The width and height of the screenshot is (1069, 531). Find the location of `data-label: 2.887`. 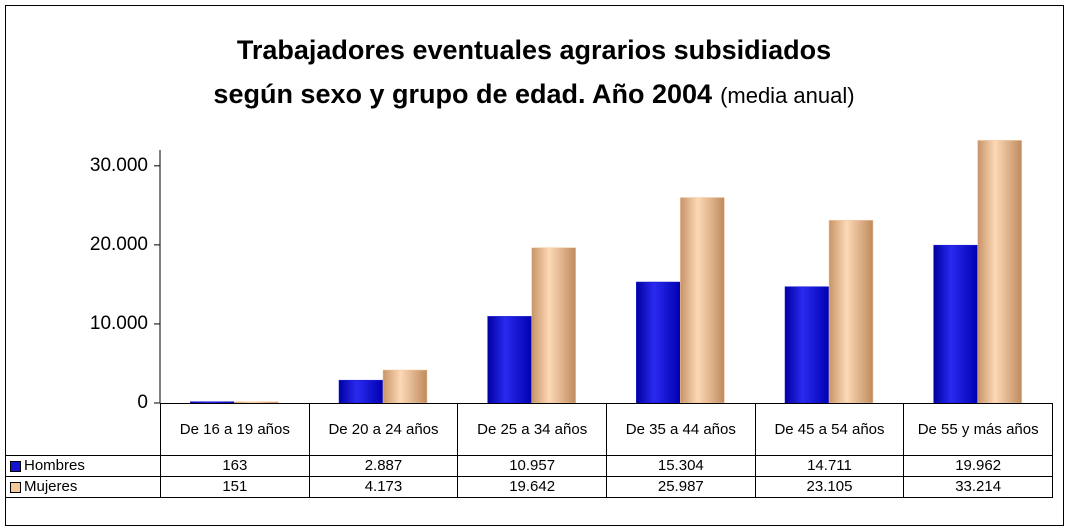

data-label: 2.887 is located at coordinates (383, 466).